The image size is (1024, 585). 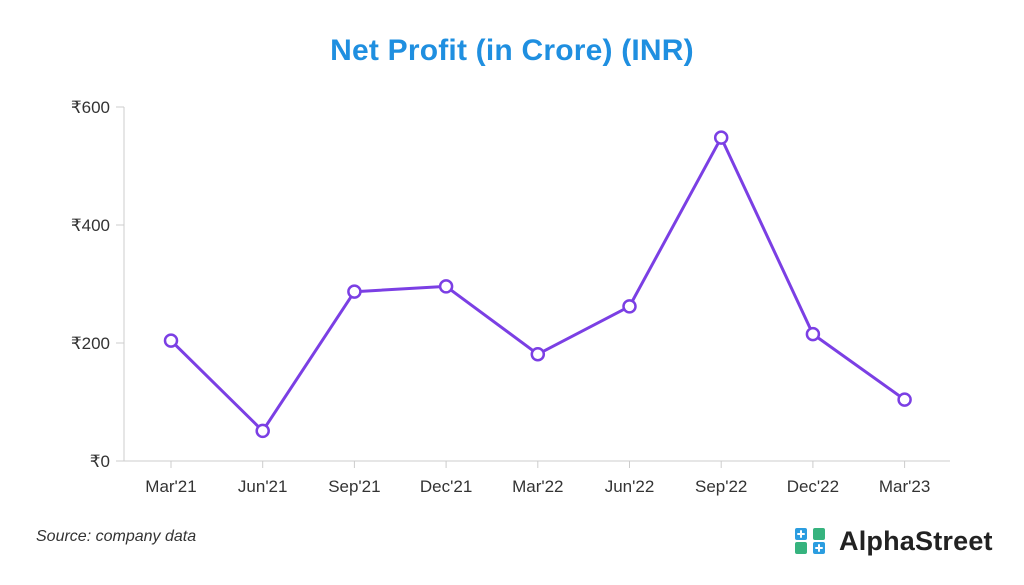 I want to click on x-tick-label: Sep'21, so click(x=354, y=486).